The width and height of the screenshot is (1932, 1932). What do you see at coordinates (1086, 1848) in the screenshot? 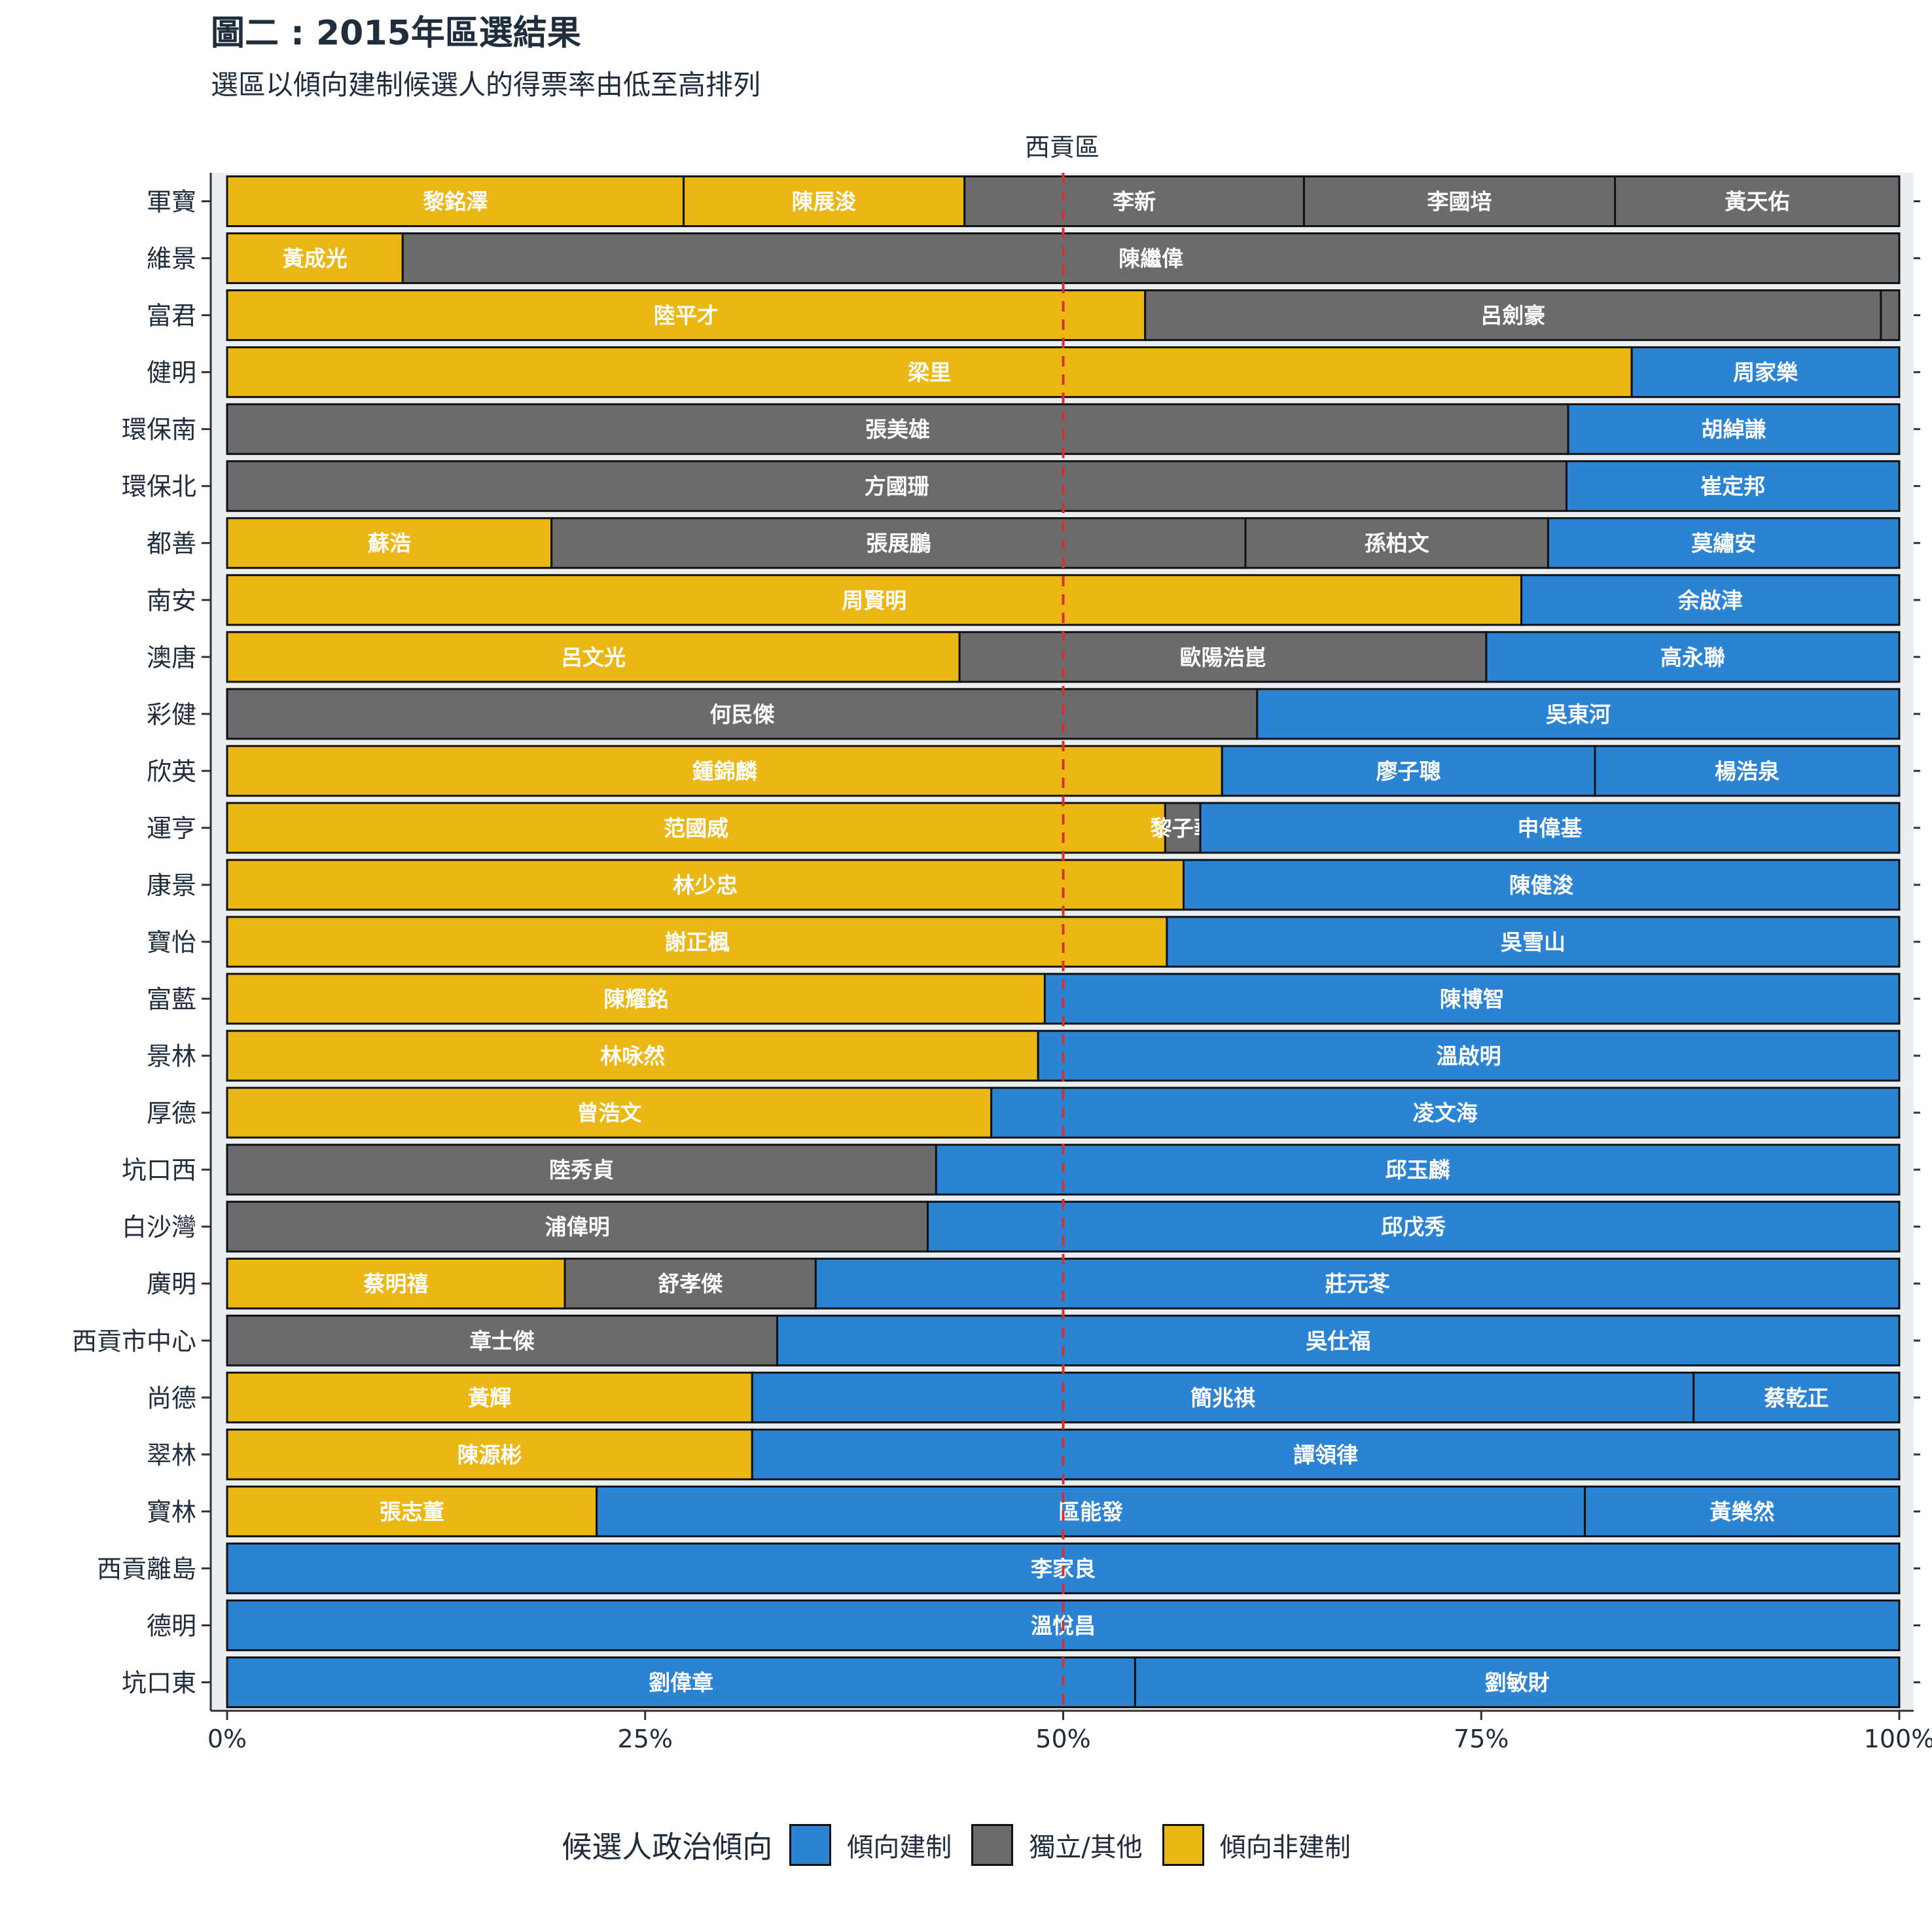
I see `legend-label-independent: 獨立/其他` at bounding box center [1086, 1848].